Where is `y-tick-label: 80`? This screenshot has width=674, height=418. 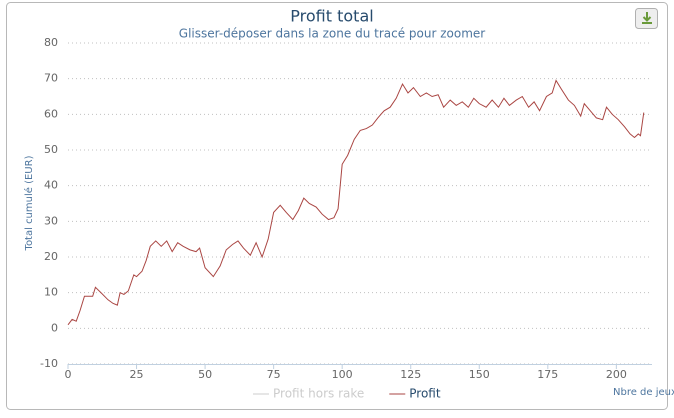 y-tick-label: 80 is located at coordinates (51, 42).